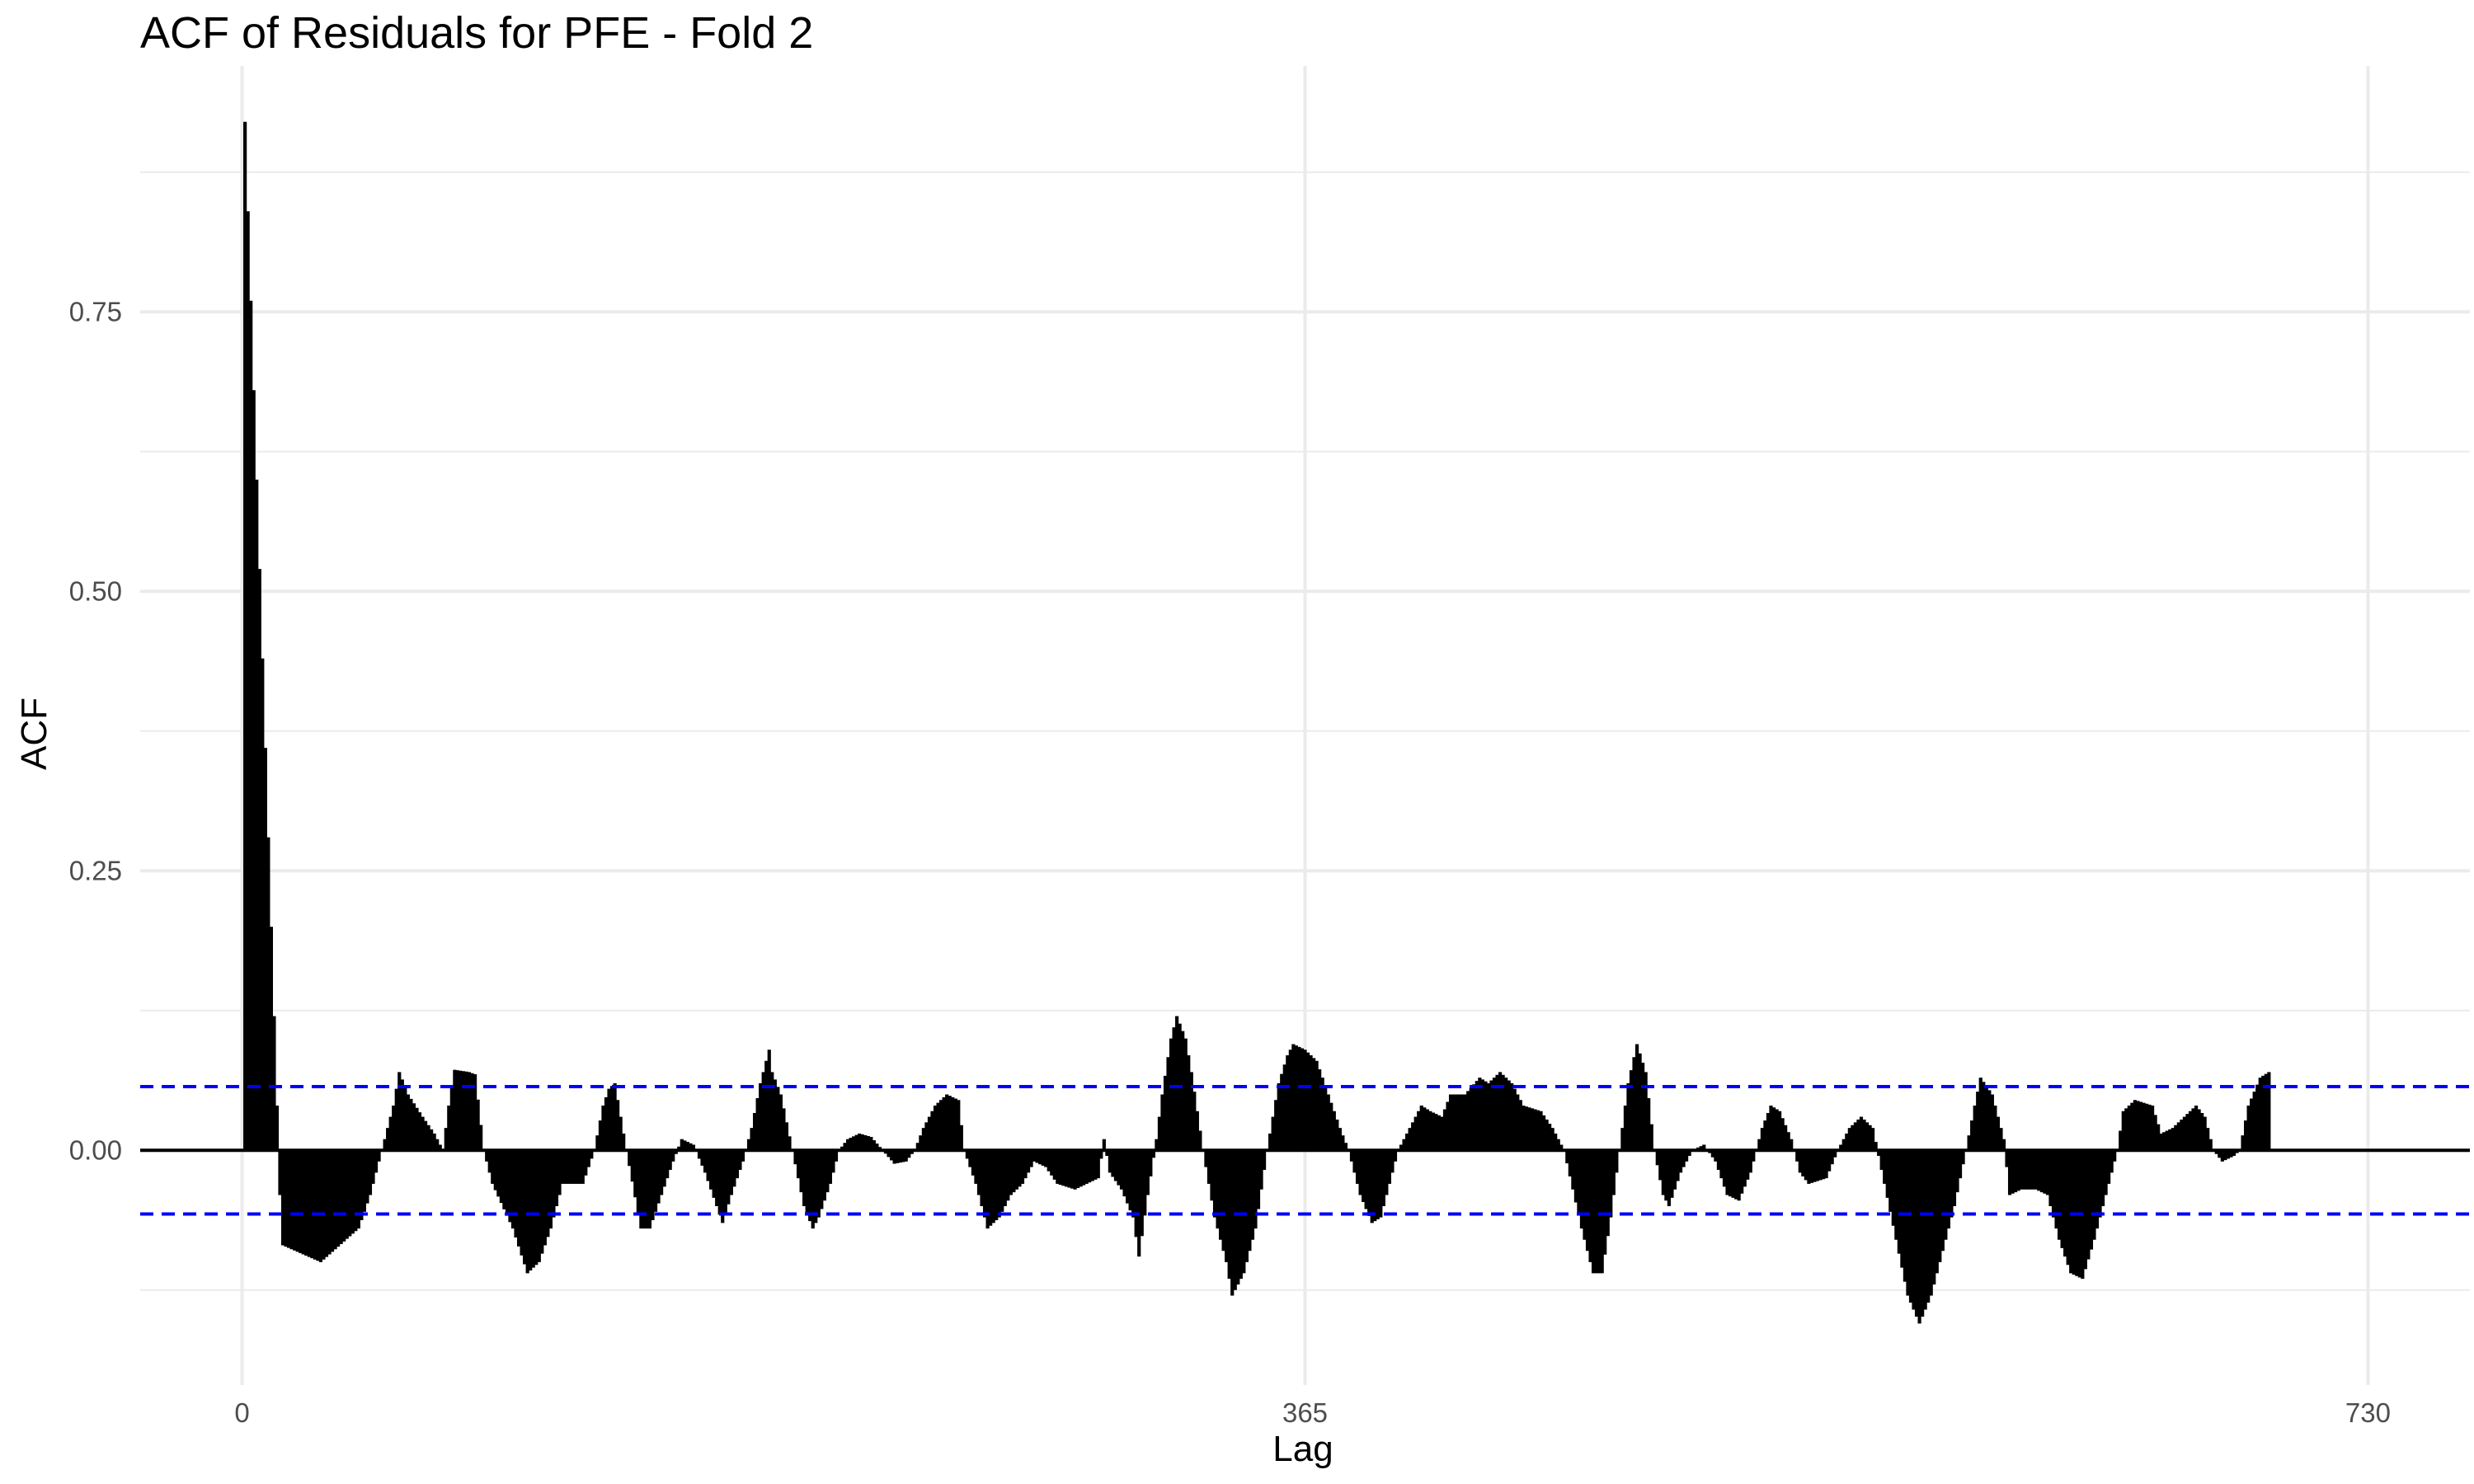  I want to click on x-axis-ticks: 0 365 730, so click(1312, 1412).